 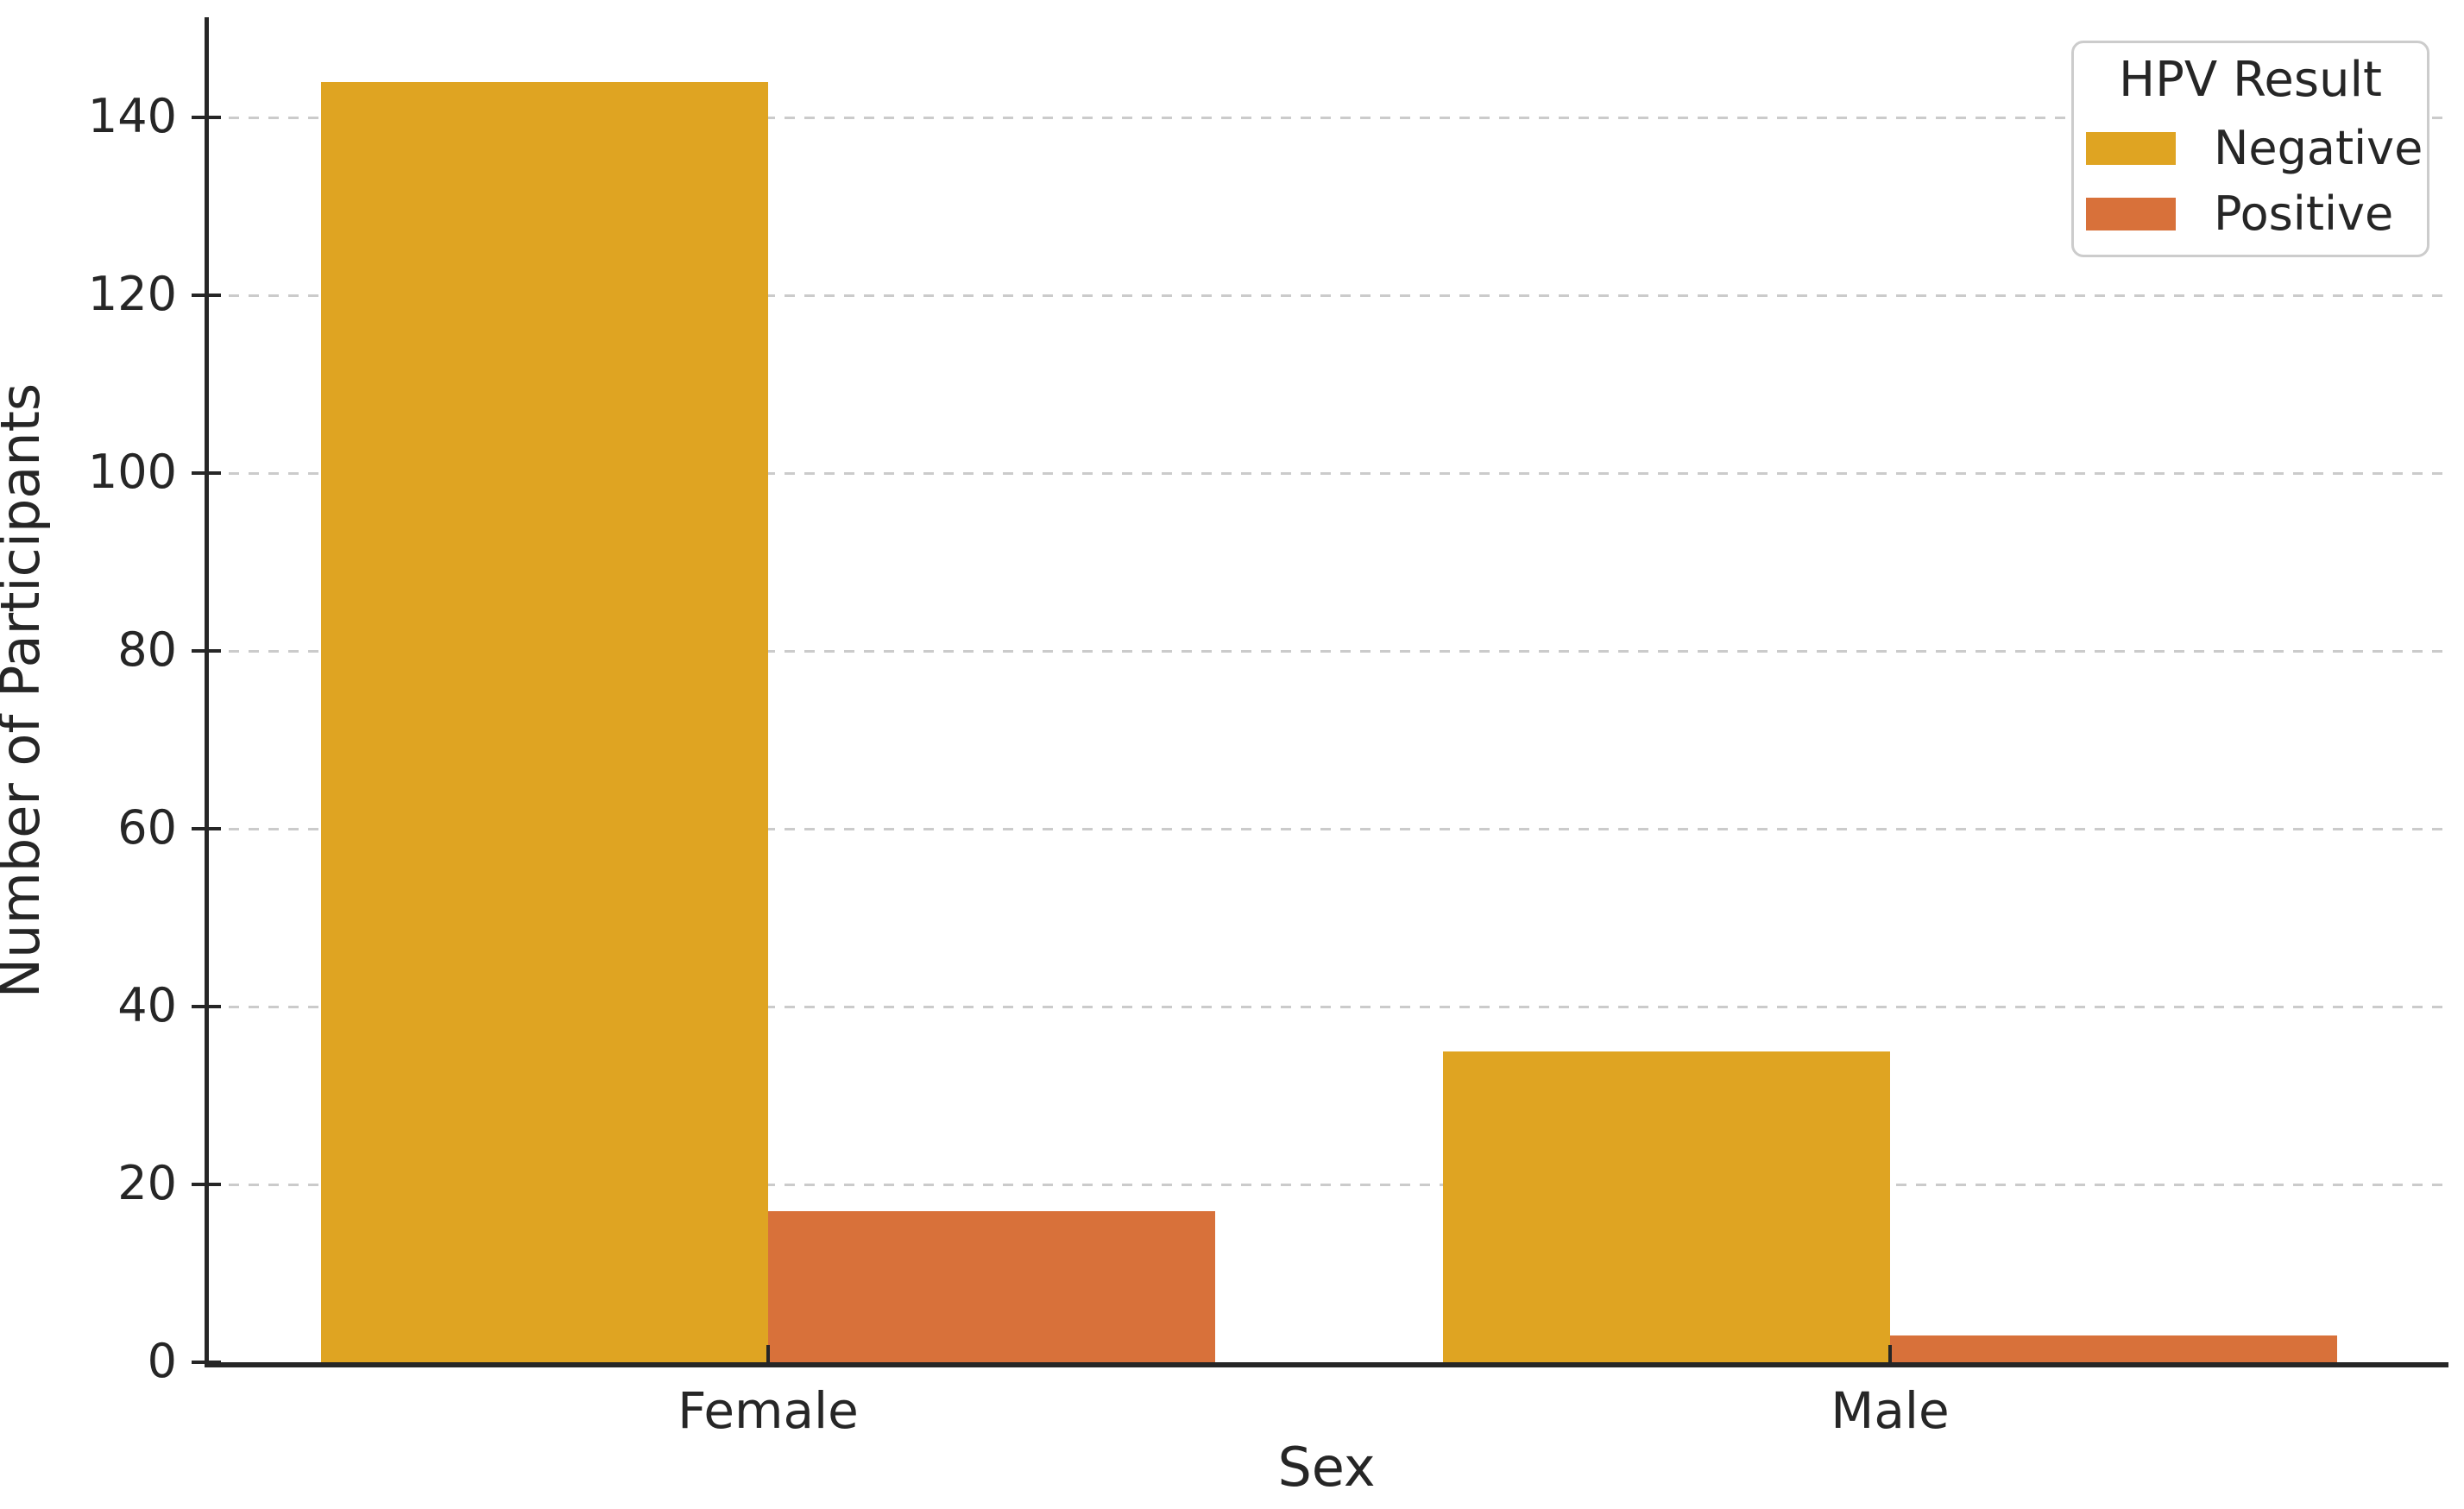 What do you see at coordinates (2131, 214) in the screenshot?
I see `legend-swatch-positive` at bounding box center [2131, 214].